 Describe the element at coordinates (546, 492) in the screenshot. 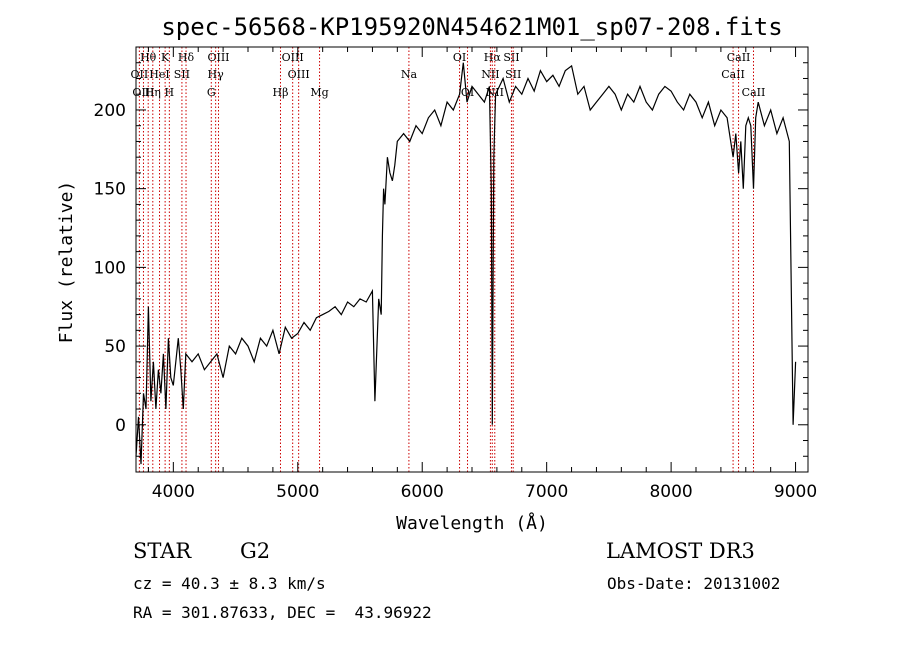

I see `x-tick-label: 7000` at that location.